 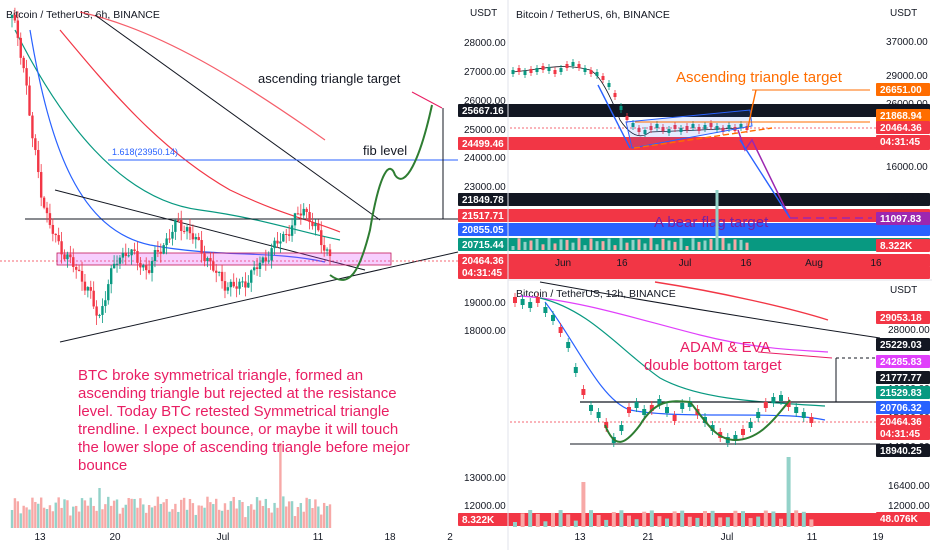 I want to click on price-tag-label: 21868.94, so click(x=901, y=116).